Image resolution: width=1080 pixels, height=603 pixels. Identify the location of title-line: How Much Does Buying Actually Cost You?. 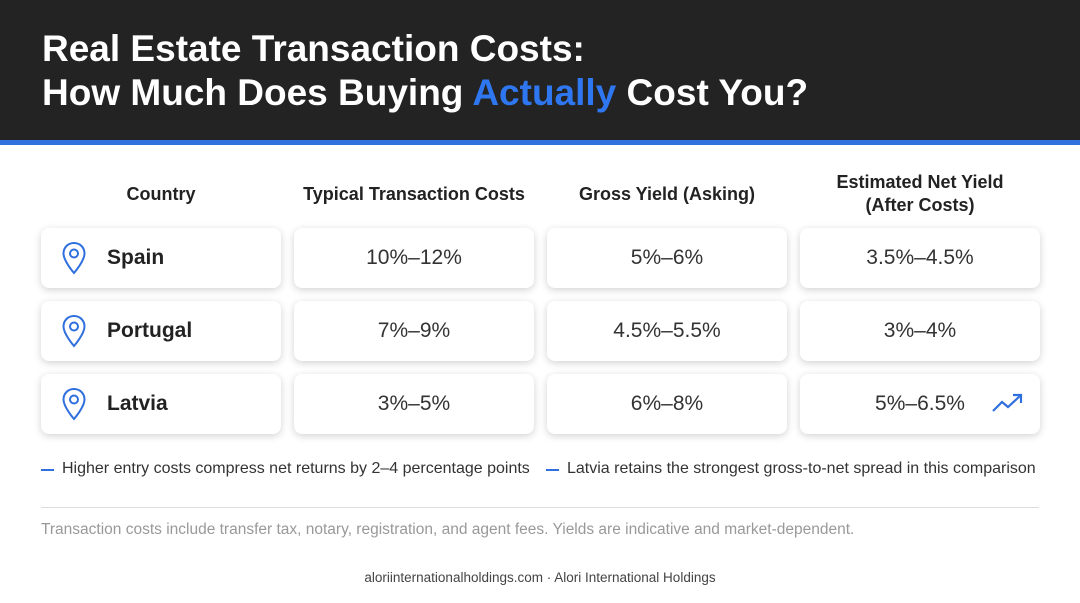
(425, 93).